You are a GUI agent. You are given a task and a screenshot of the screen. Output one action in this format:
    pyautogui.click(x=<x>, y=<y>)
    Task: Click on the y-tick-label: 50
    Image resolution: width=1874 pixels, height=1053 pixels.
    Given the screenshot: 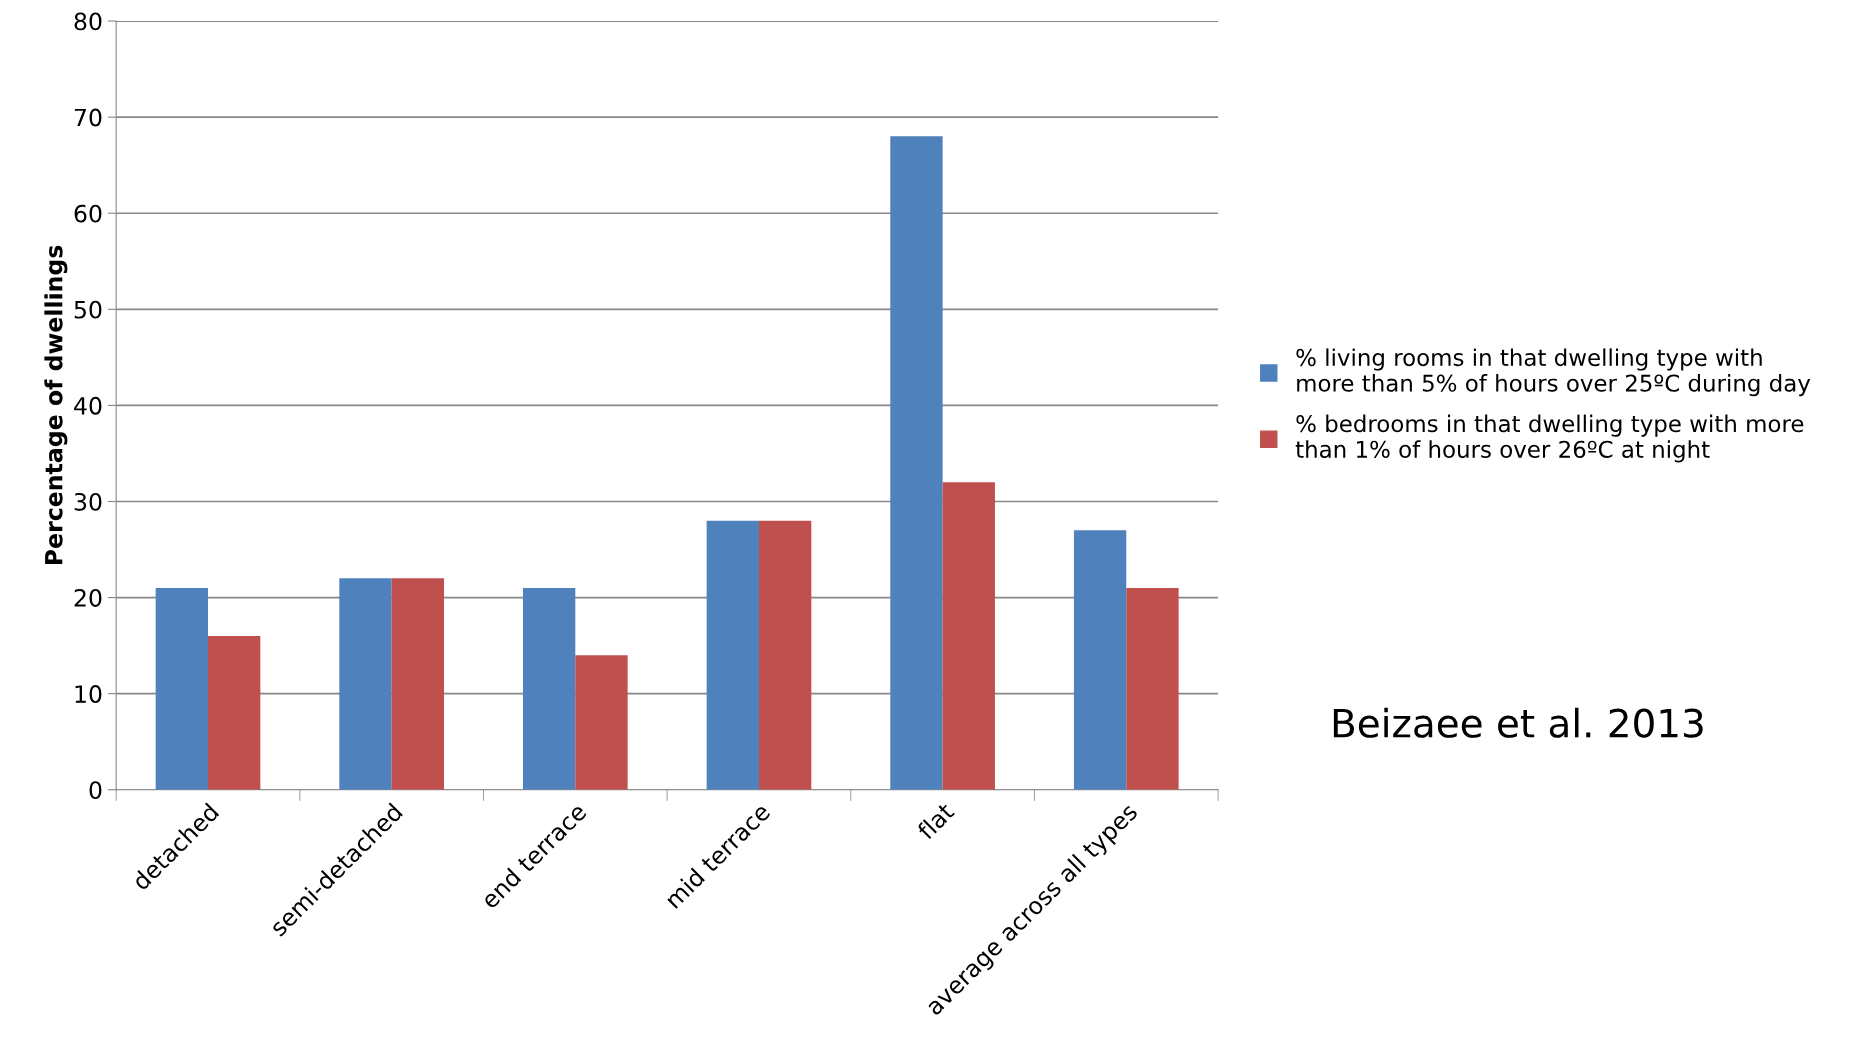 What is the action you would take?
    pyautogui.click(x=88, y=309)
    